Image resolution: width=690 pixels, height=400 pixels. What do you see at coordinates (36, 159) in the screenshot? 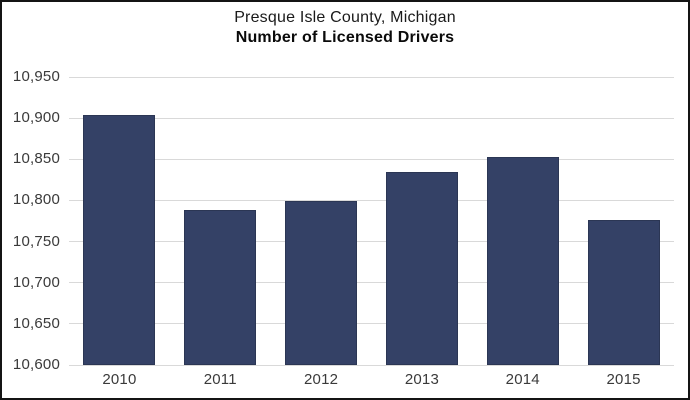
I see `y-axis-tick-label: 10,850` at bounding box center [36, 159].